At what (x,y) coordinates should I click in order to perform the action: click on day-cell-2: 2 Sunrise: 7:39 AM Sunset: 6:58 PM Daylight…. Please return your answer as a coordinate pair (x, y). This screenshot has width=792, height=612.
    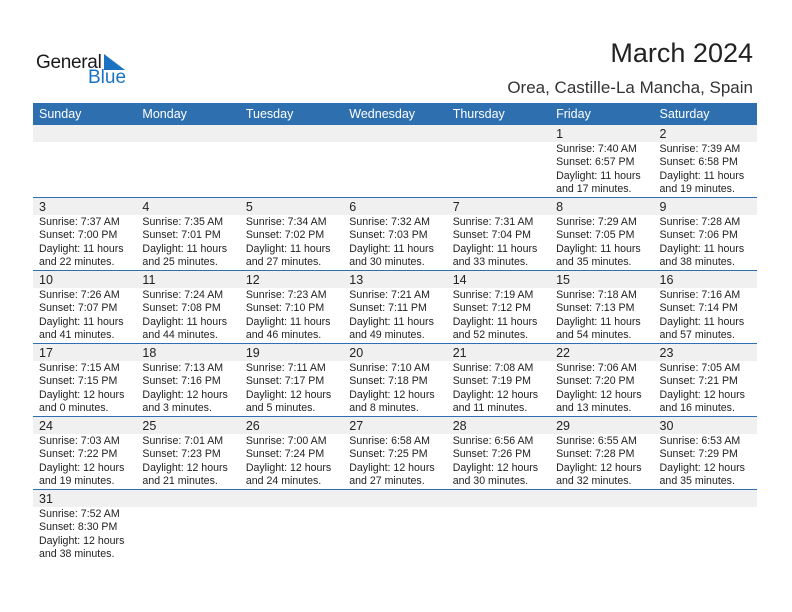
    Looking at the image, I should click on (705, 161).